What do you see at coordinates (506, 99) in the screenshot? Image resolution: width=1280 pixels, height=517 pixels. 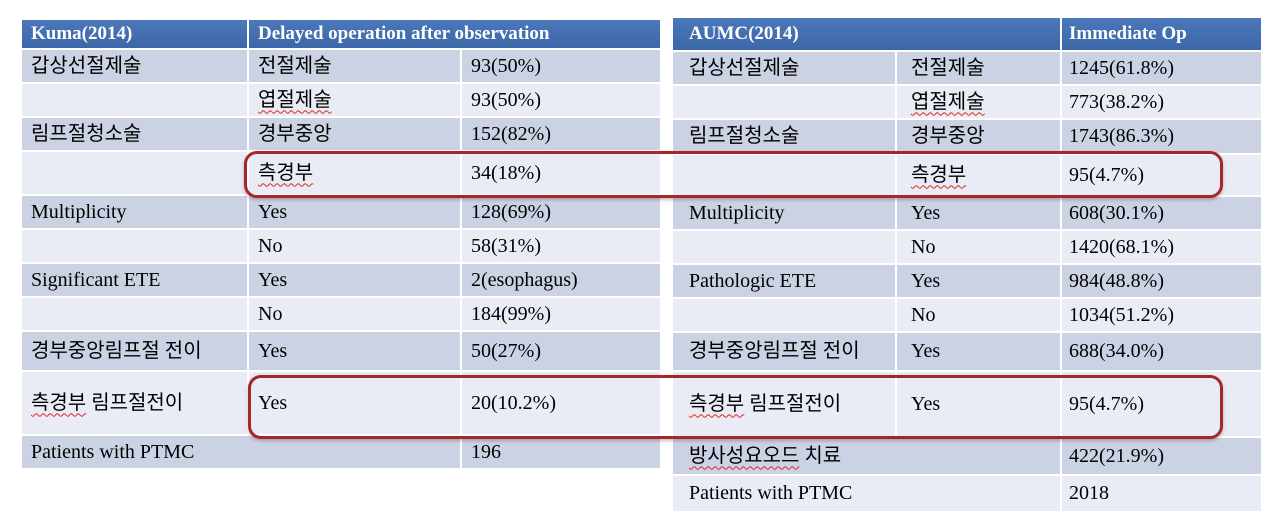 I see `cell-text: 93(50%)` at bounding box center [506, 99].